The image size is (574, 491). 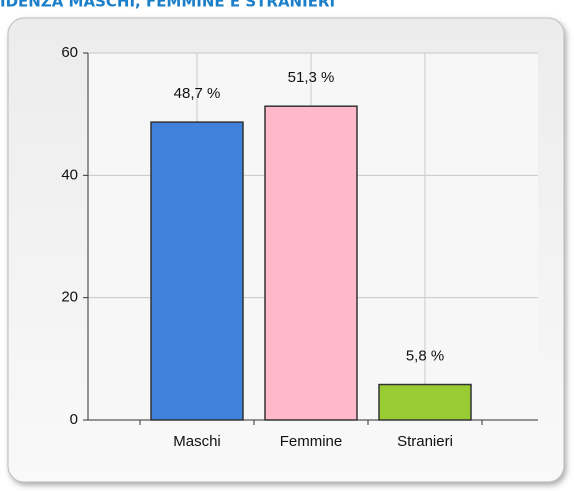 What do you see at coordinates (311, 441) in the screenshot?
I see `x-tick-label: Femmine` at bounding box center [311, 441].